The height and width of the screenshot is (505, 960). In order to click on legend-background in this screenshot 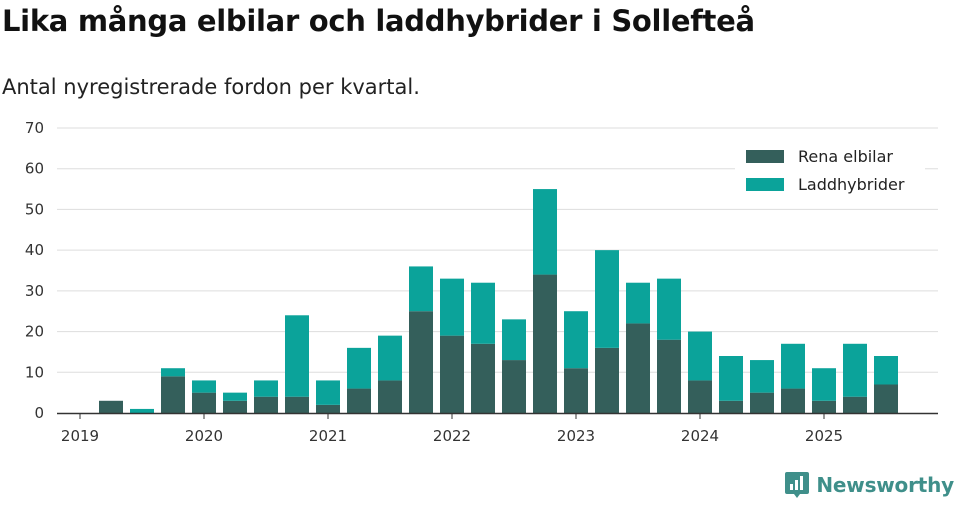, I will do `click(830, 170)`.